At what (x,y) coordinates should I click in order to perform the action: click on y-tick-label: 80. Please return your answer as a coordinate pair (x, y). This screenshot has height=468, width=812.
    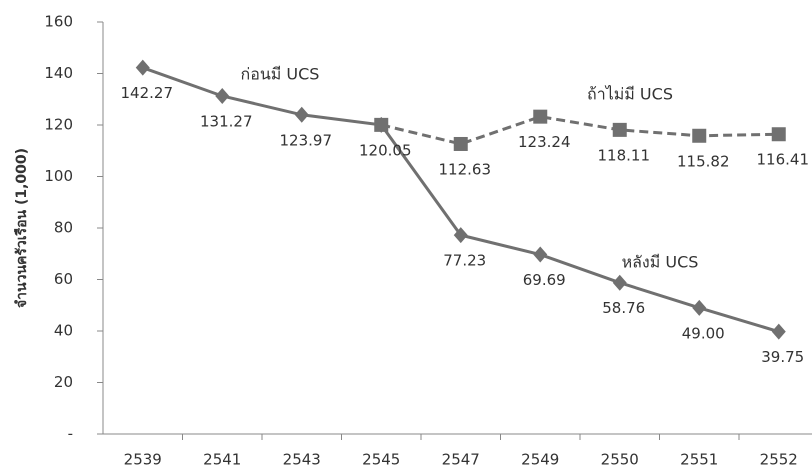
    Looking at the image, I should click on (63, 228).